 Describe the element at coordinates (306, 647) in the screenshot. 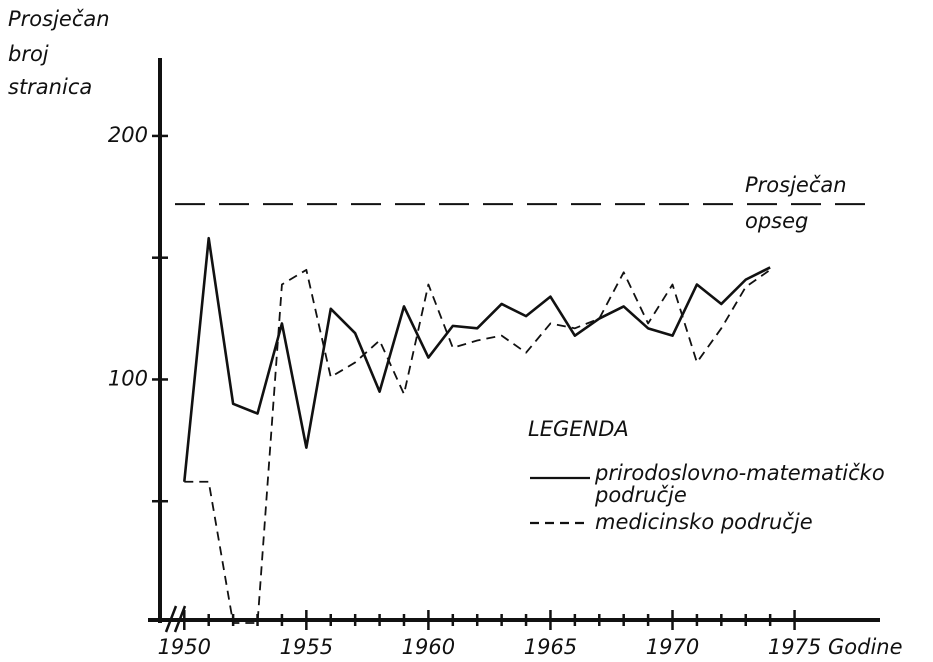

I see `x-tick-label: 1955` at that location.